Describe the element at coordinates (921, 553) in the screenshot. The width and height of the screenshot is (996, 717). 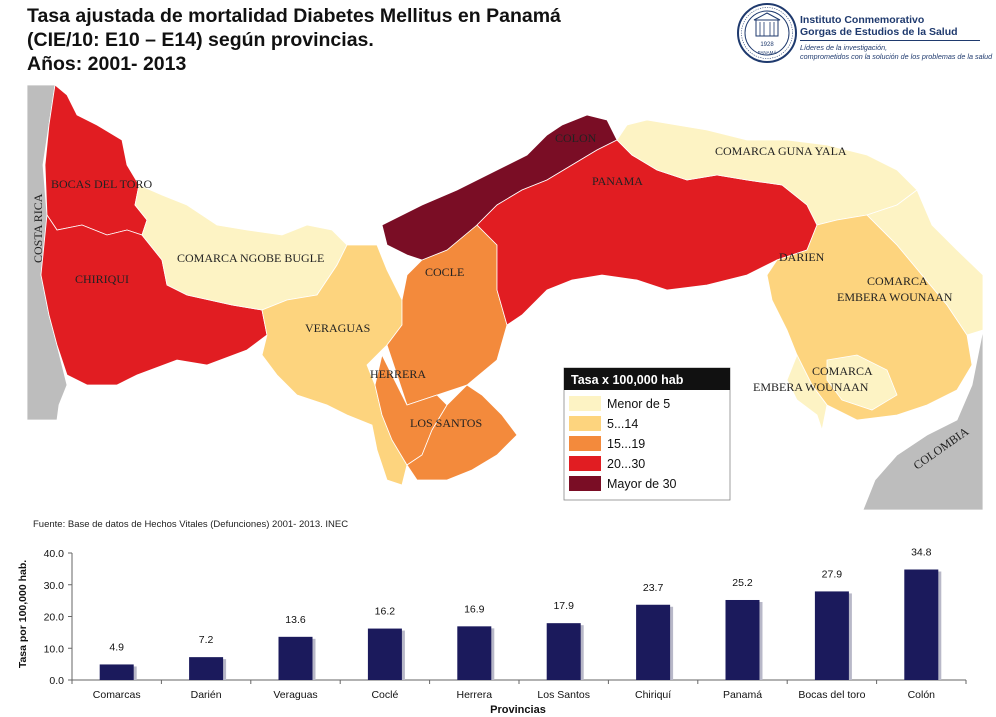
I see `data-label: 34.8` at that location.